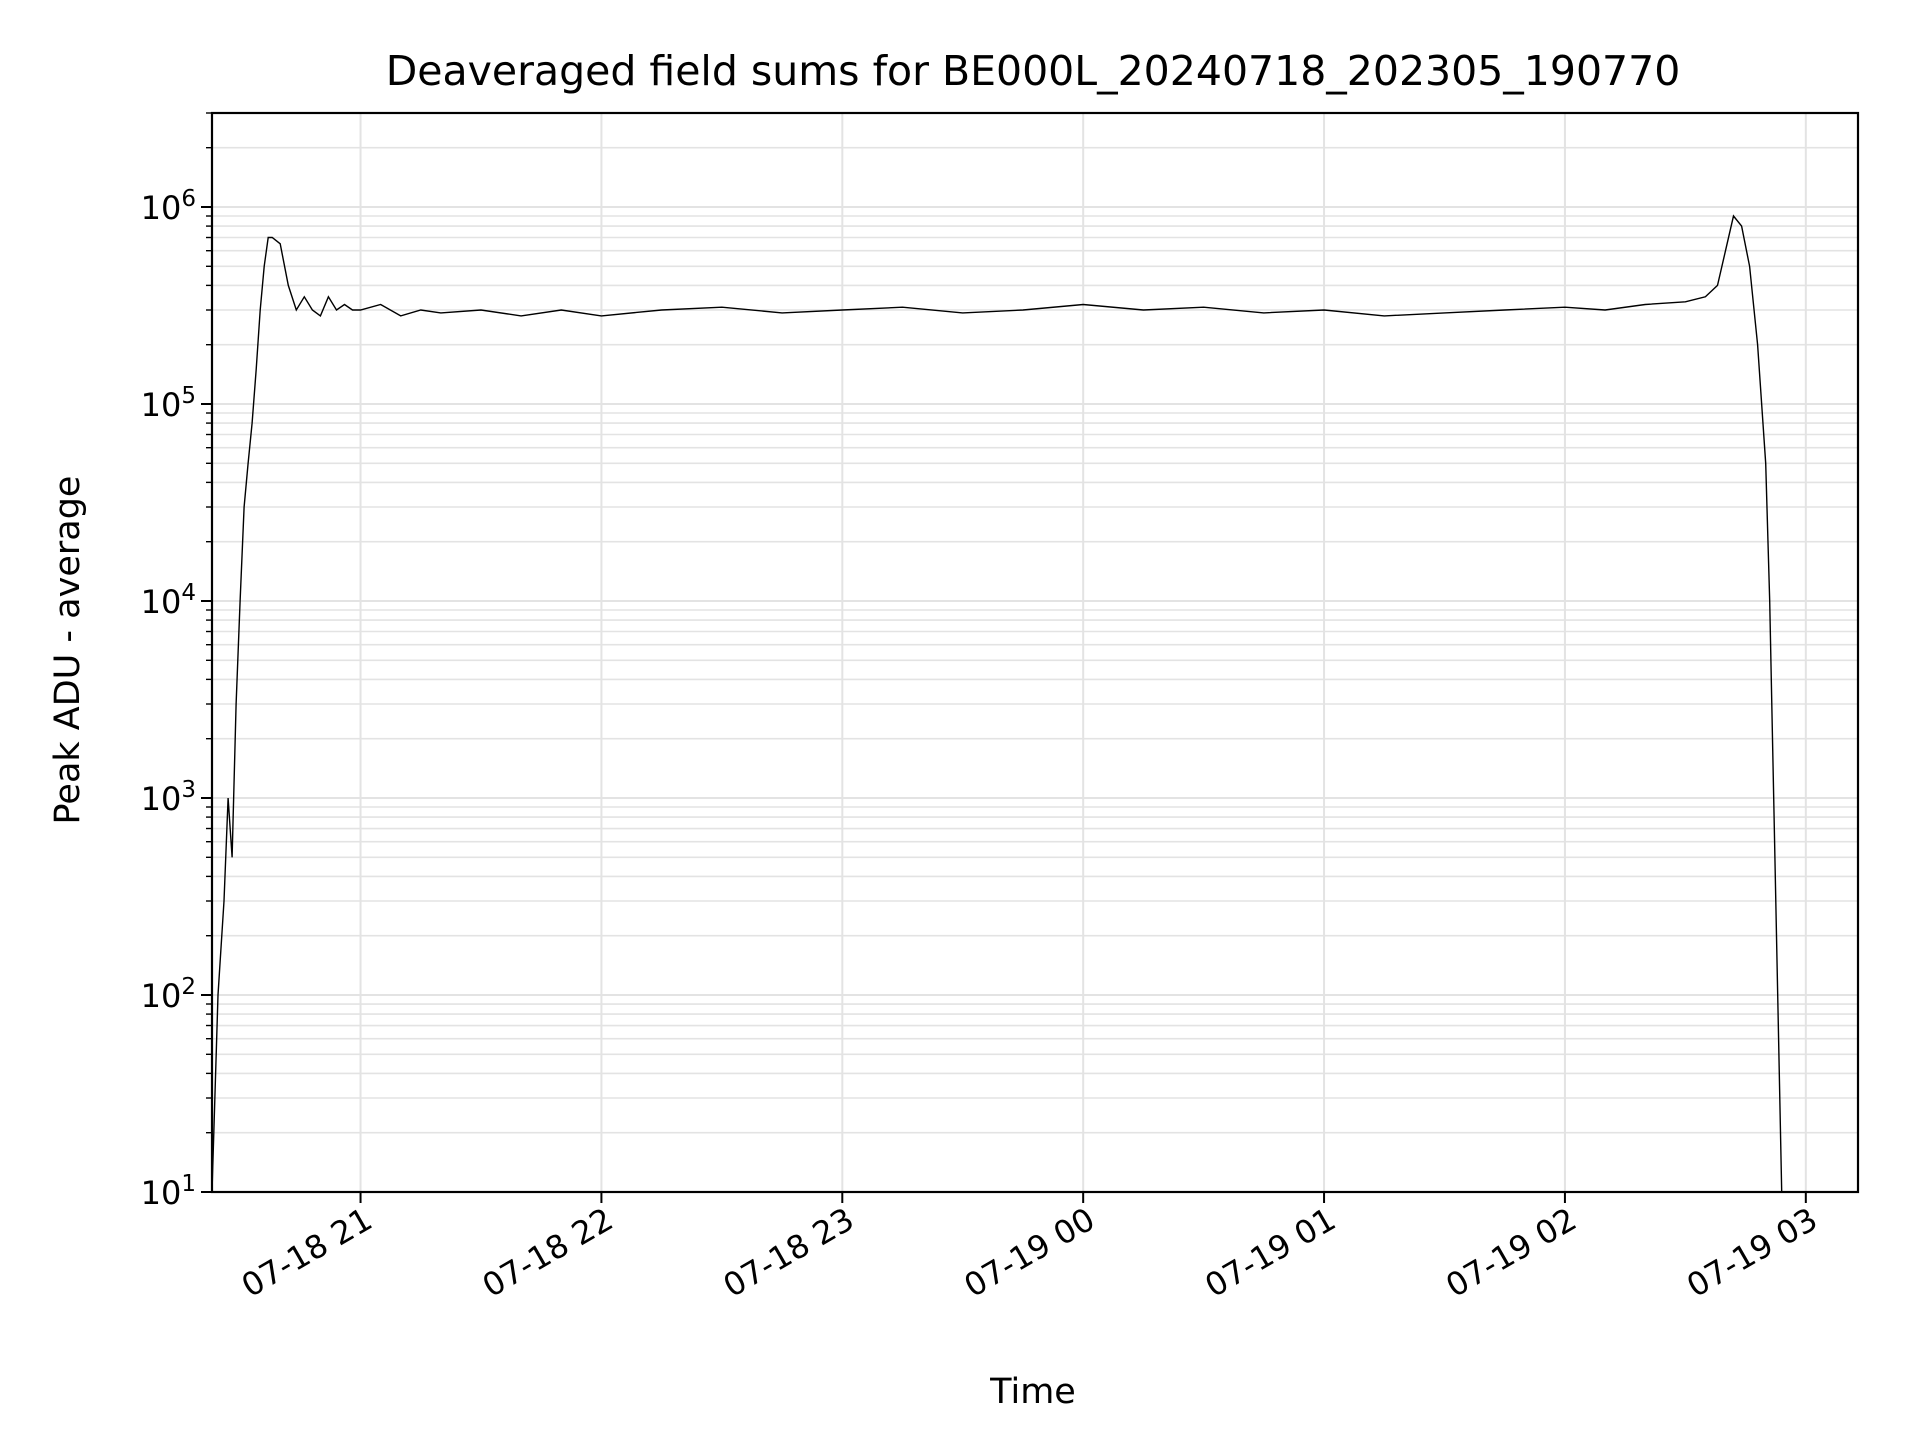 Image resolution: width=1920 pixels, height=1440 pixels. What do you see at coordinates (176, 662) in the screenshot?
I see `y-axis-ticks: 101 102 103 104 105 106` at bounding box center [176, 662].